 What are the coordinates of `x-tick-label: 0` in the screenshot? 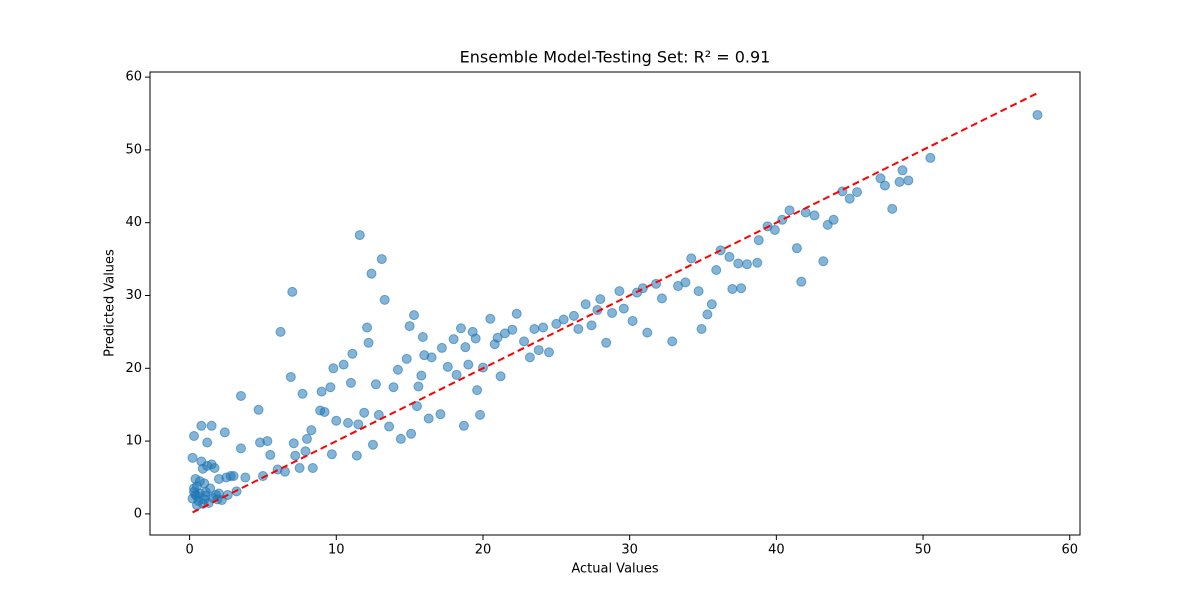 It's located at (189, 550).